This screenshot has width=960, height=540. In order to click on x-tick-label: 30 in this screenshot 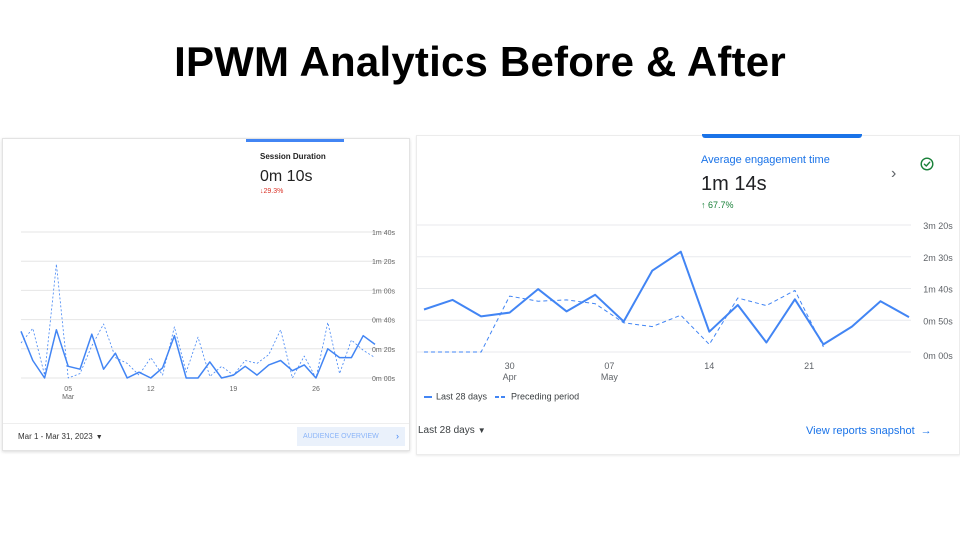, I will do `click(510, 366)`.